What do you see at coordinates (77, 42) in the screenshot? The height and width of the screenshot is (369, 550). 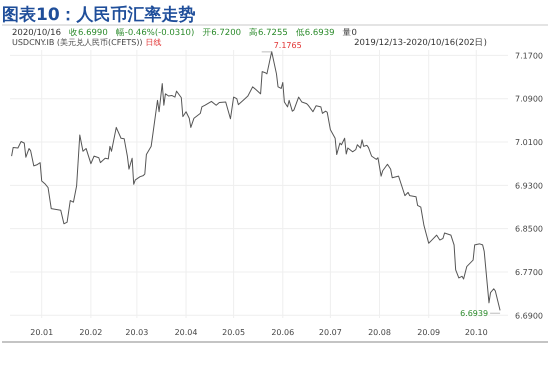 I see `text: USDCNY.IB (美元兑人民币(CFETS))` at bounding box center [77, 42].